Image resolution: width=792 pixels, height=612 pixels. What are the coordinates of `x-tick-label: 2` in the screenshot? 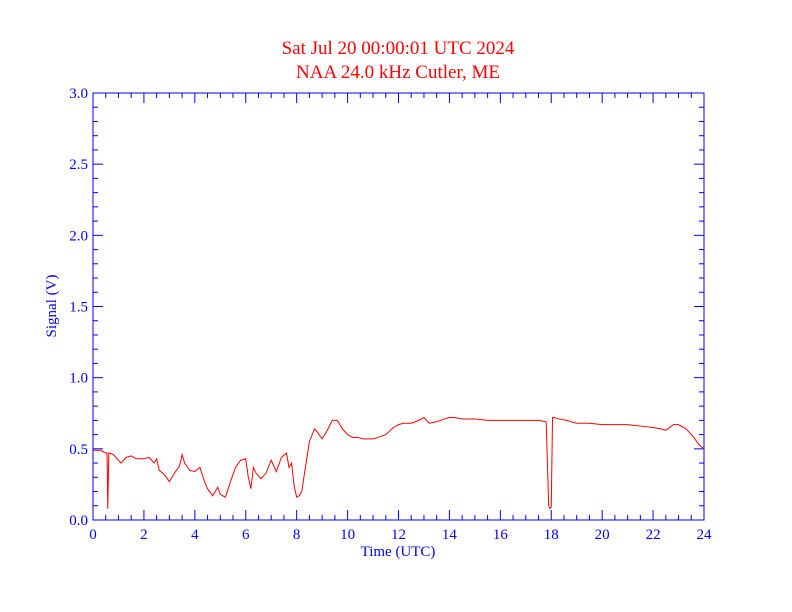 It's located at (144, 535).